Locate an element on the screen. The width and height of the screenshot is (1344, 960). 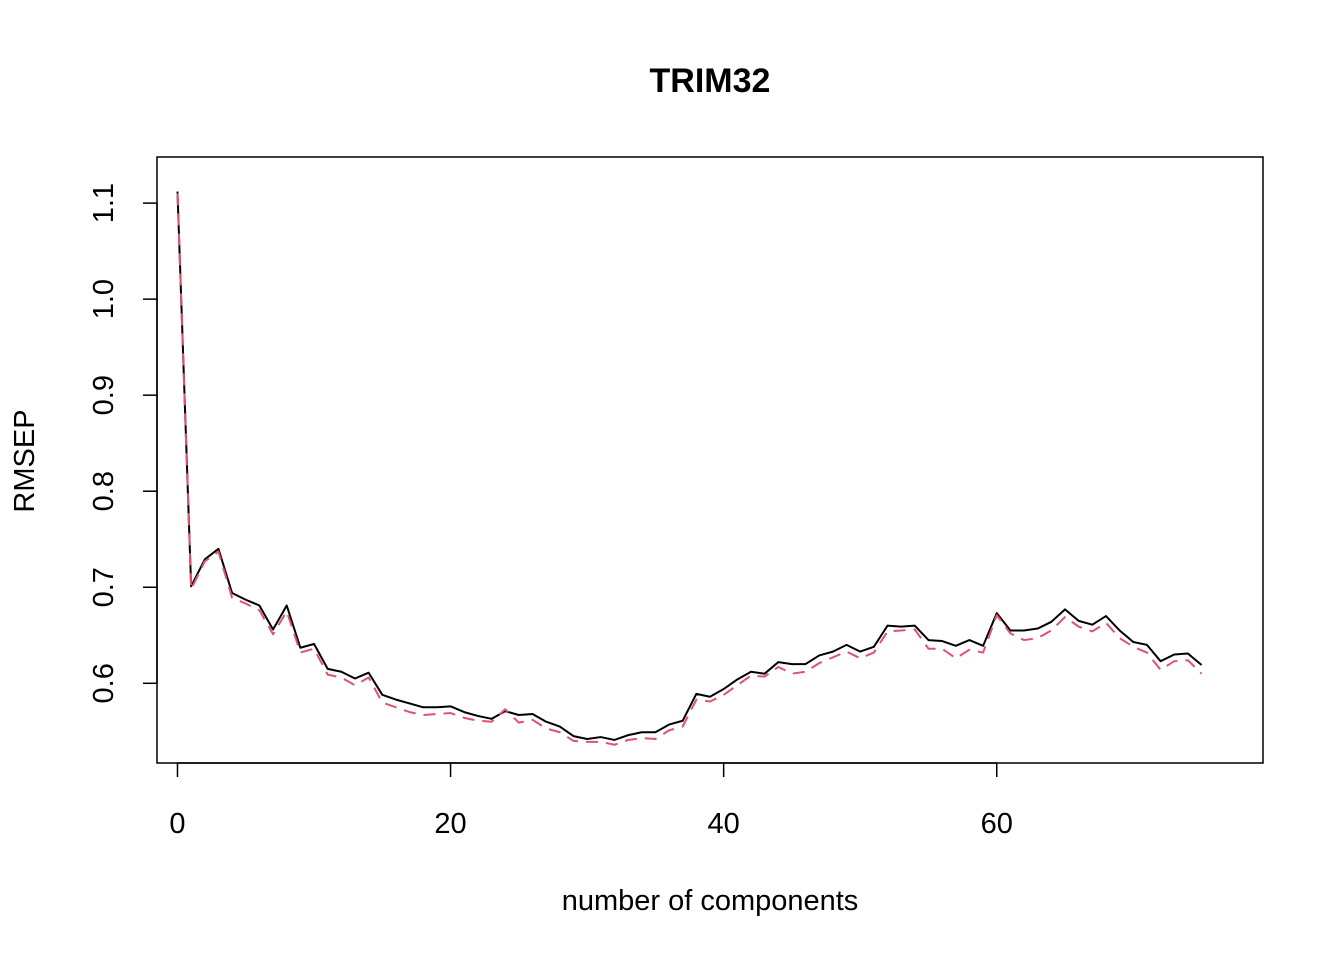
y-tick-label: 1.1 is located at coordinates (104, 203).